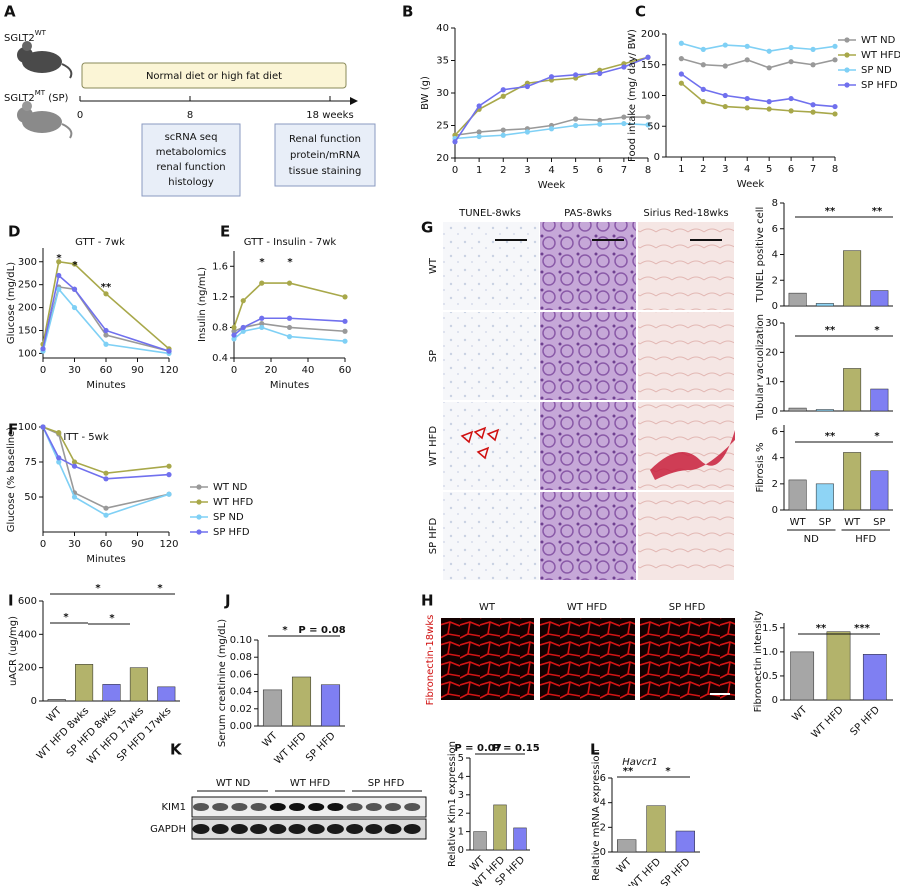  I want to click on legend-label: WT ND, so click(878, 40).